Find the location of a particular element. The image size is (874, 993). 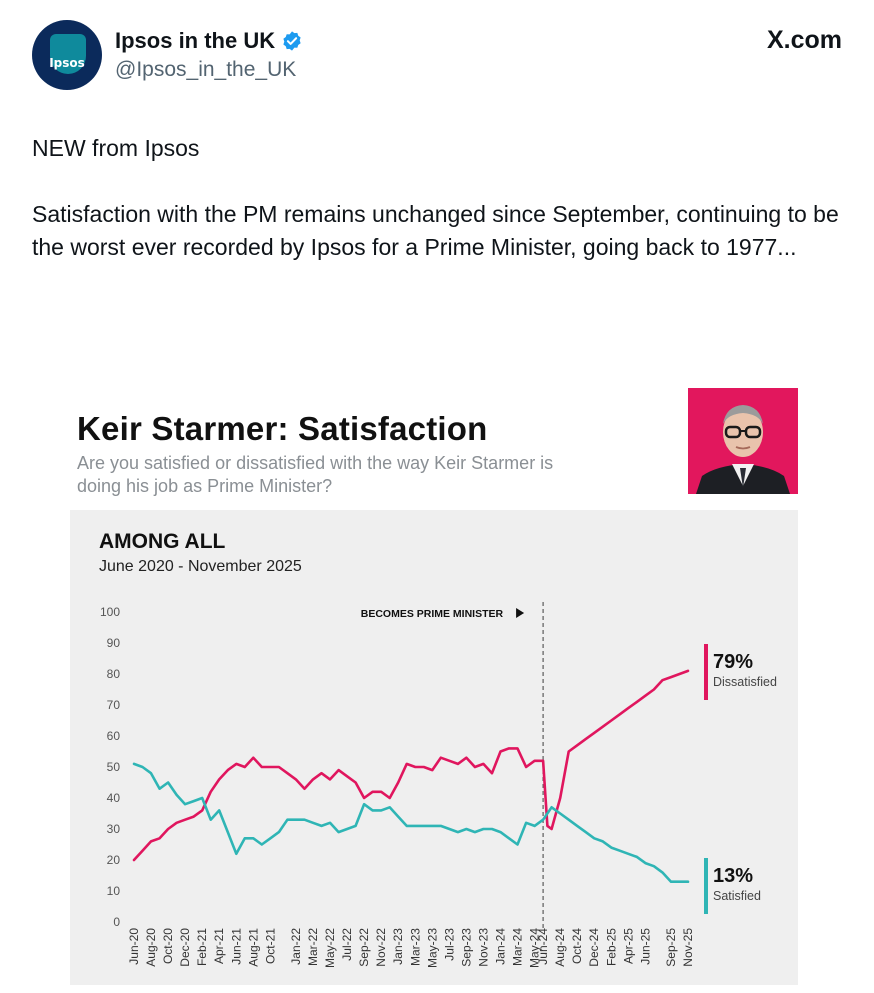

x-tick-label: Oct-24 is located at coordinates (577, 946).